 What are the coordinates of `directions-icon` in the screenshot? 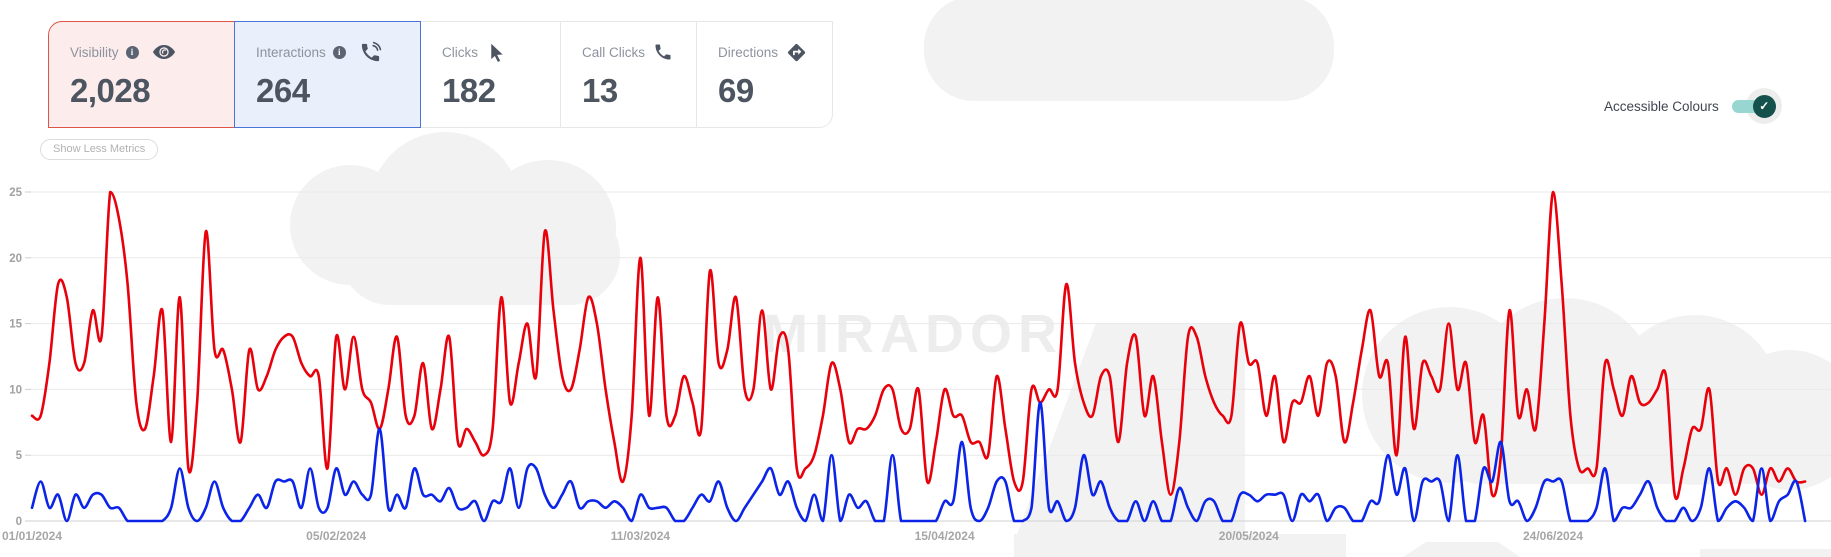 It's located at (796, 52).